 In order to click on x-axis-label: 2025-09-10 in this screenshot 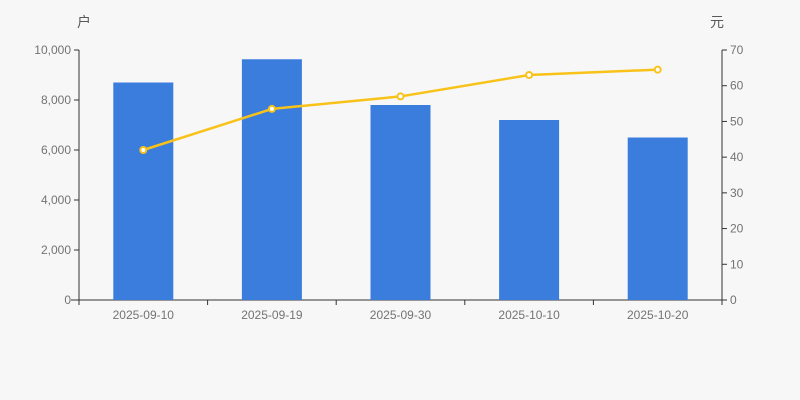, I will do `click(144, 315)`.